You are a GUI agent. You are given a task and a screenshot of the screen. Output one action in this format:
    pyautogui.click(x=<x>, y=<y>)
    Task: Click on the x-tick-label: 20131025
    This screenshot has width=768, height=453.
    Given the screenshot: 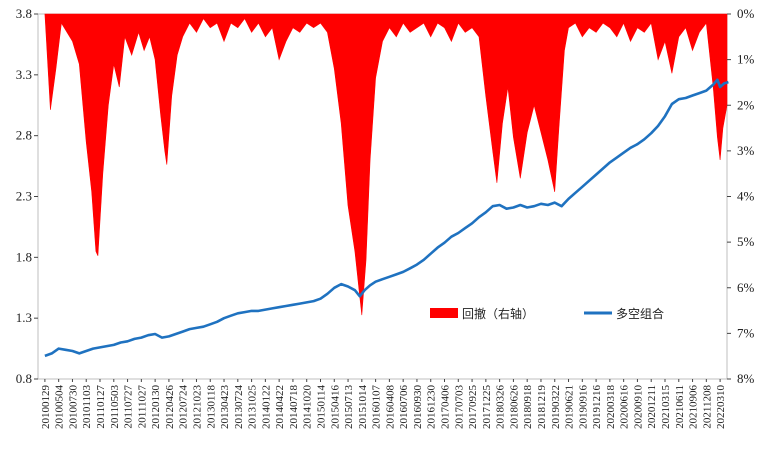 What is the action you would take?
    pyautogui.click(x=253, y=407)
    